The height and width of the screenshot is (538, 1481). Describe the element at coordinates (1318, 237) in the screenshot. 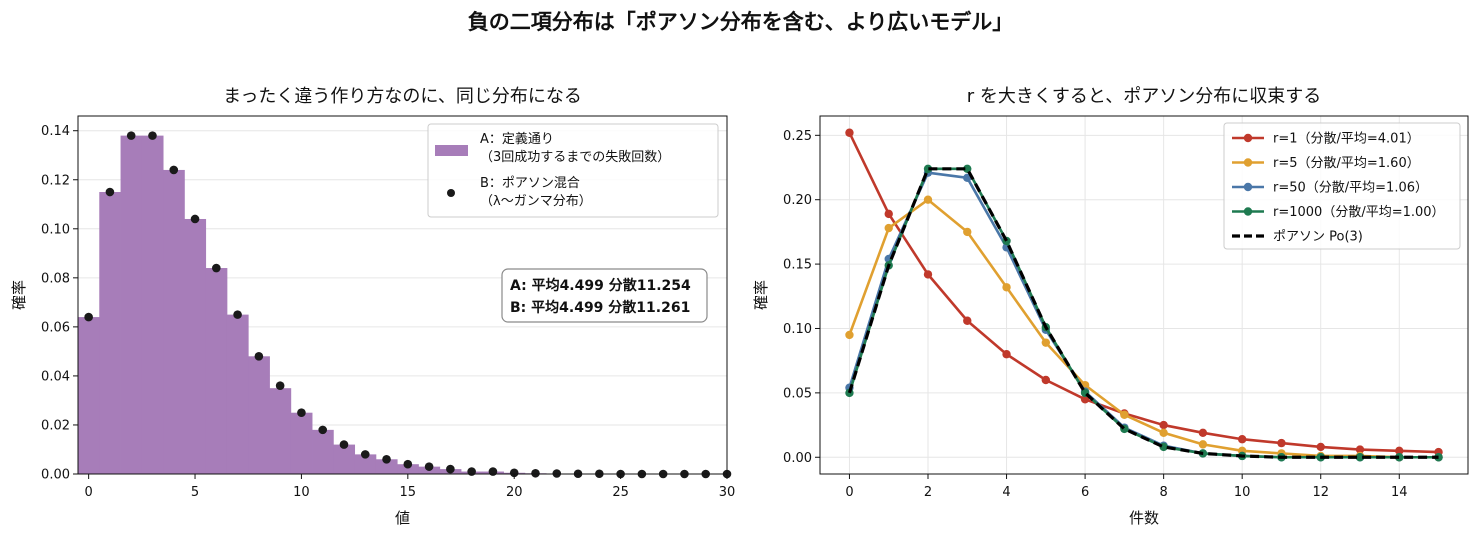

I see `legend-label: ポアソン Po(3)` at that location.